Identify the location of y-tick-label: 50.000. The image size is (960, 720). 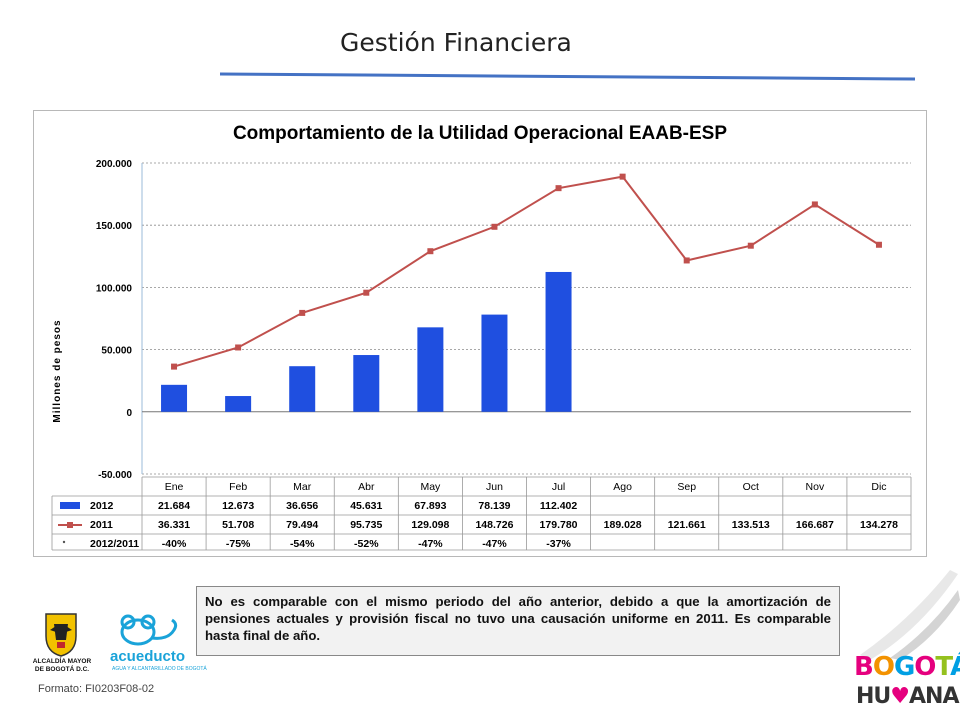
(116, 351).